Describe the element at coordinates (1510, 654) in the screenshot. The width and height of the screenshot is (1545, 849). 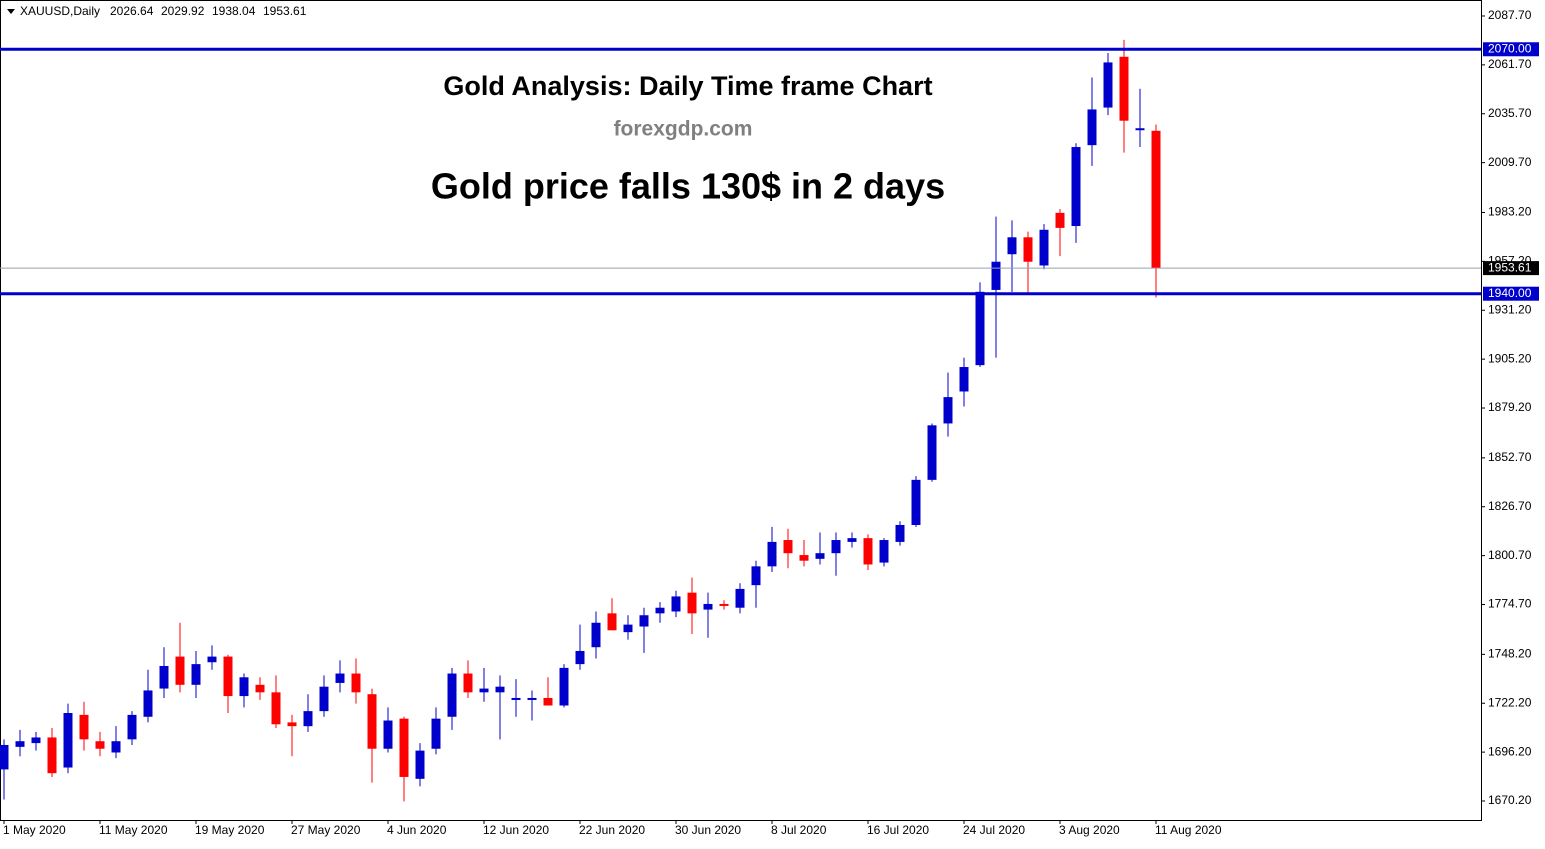
I see `y-tick-label: 1748.20` at that location.